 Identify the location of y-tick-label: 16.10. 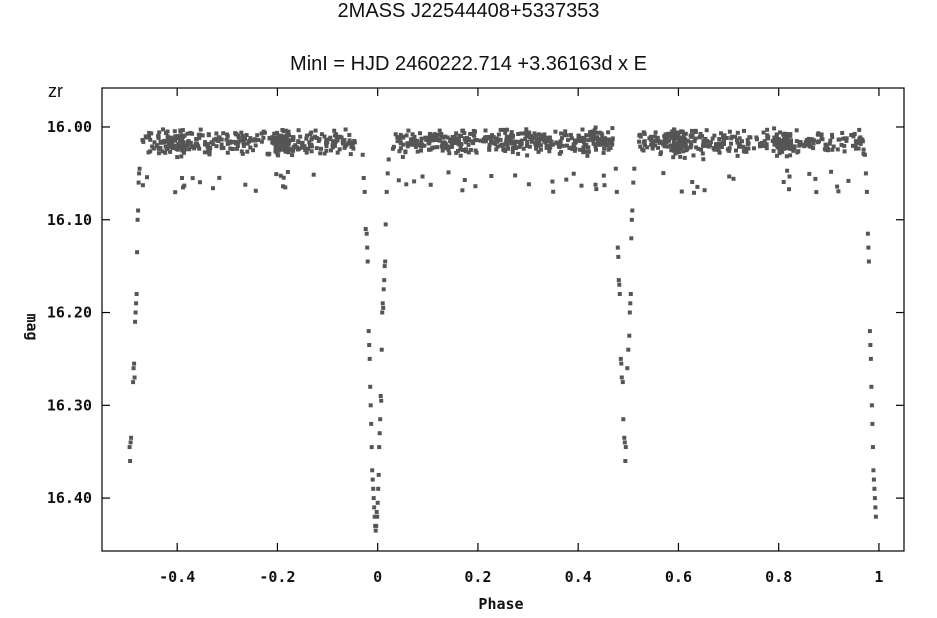
(69, 220).